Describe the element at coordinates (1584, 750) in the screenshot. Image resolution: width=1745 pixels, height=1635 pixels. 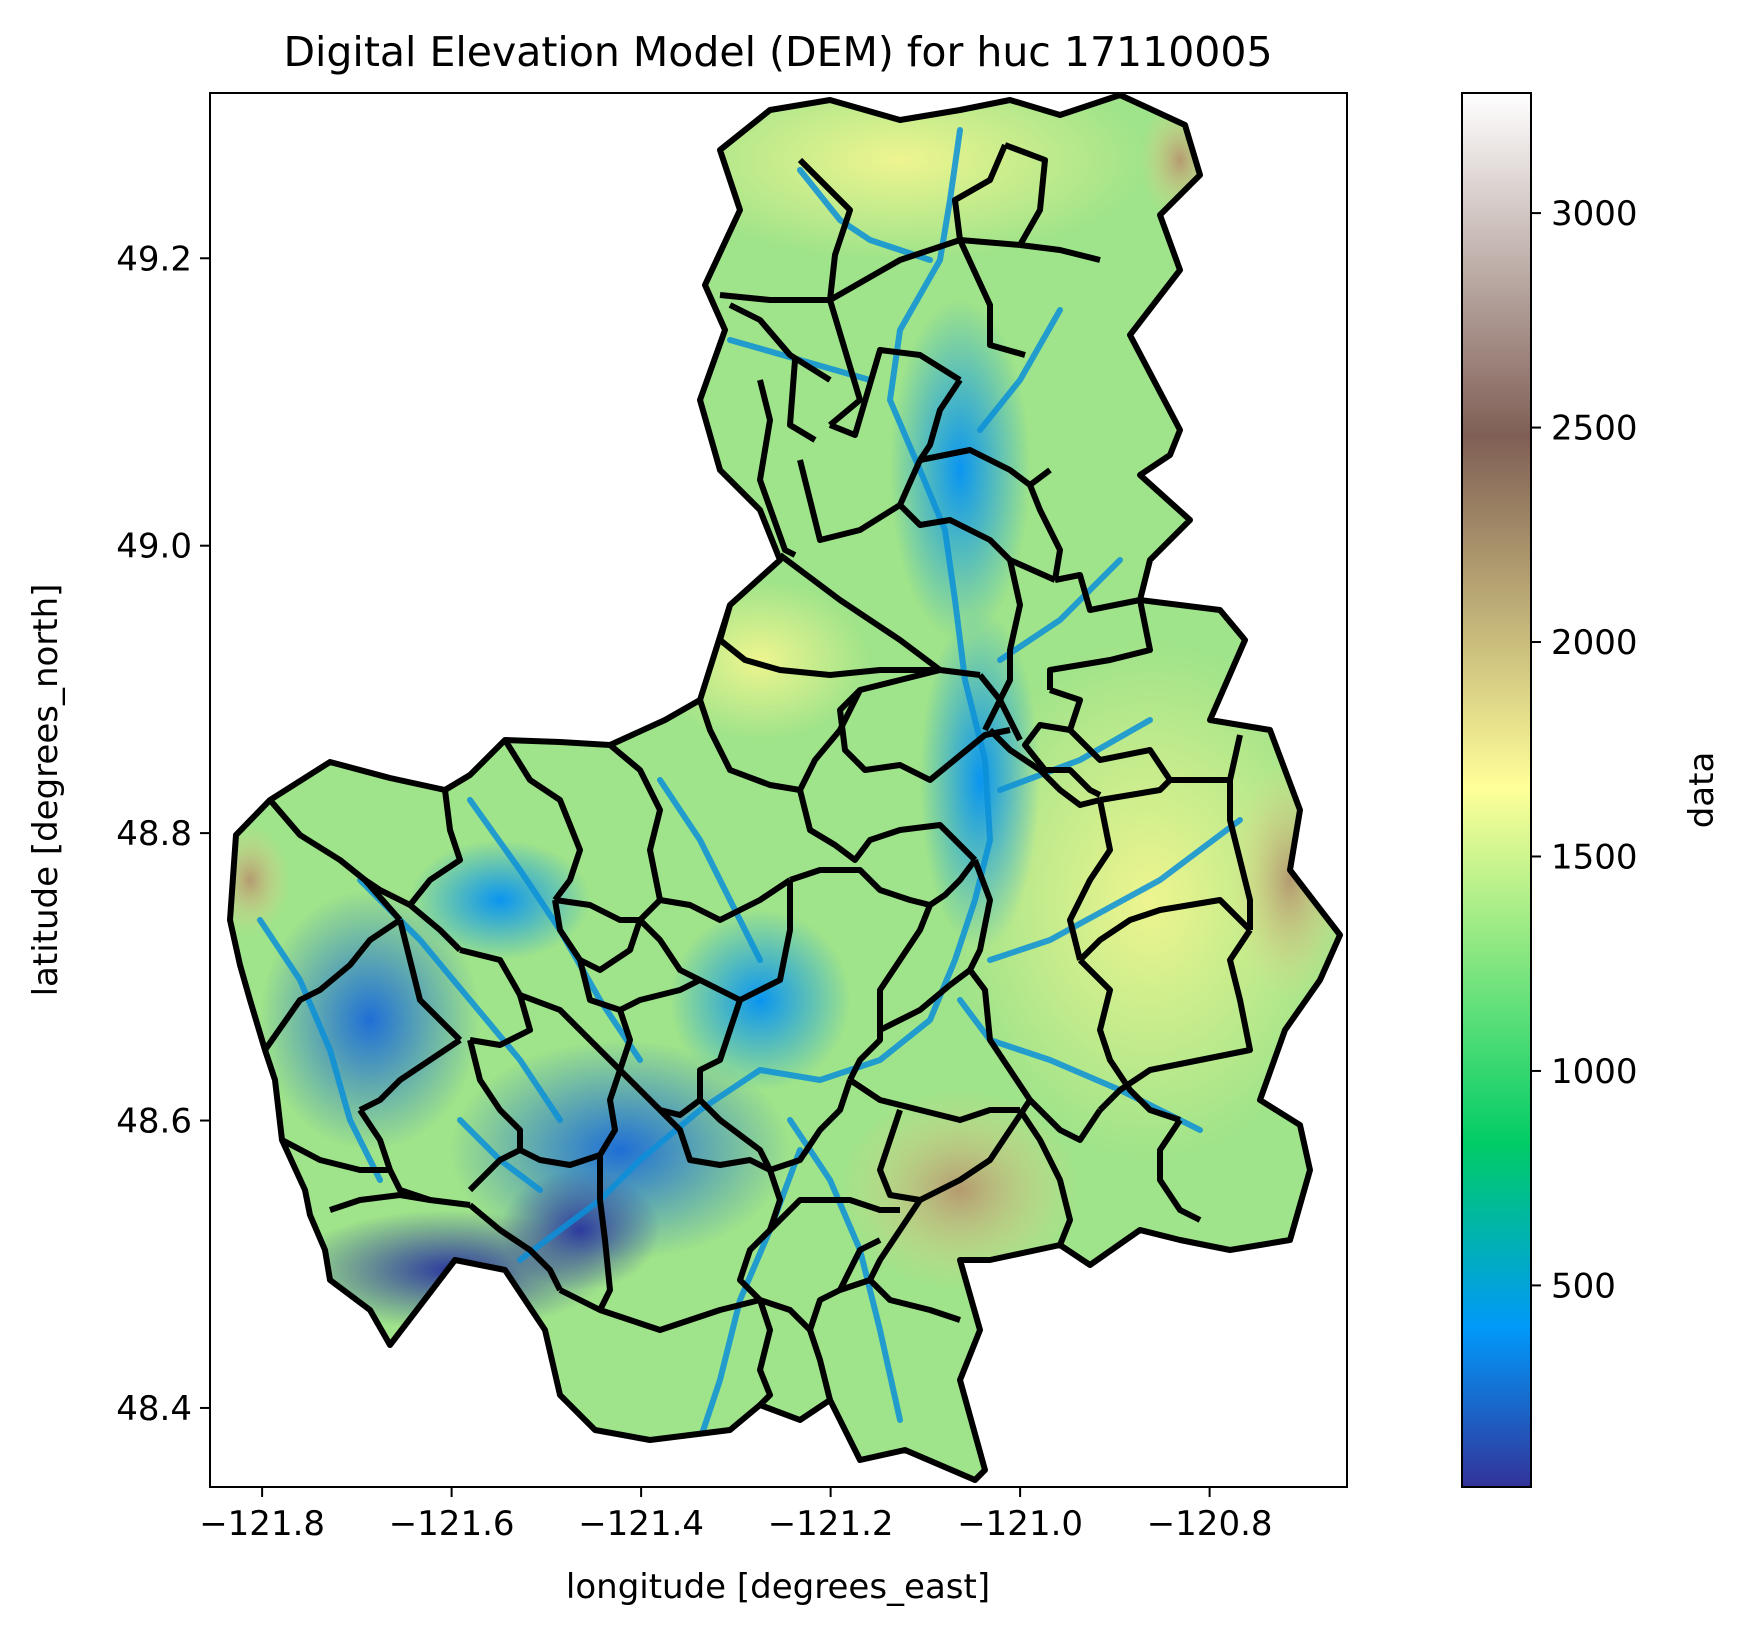
I see `colorbar-axis: 500 1000 1500 2000 2500 3000` at that location.